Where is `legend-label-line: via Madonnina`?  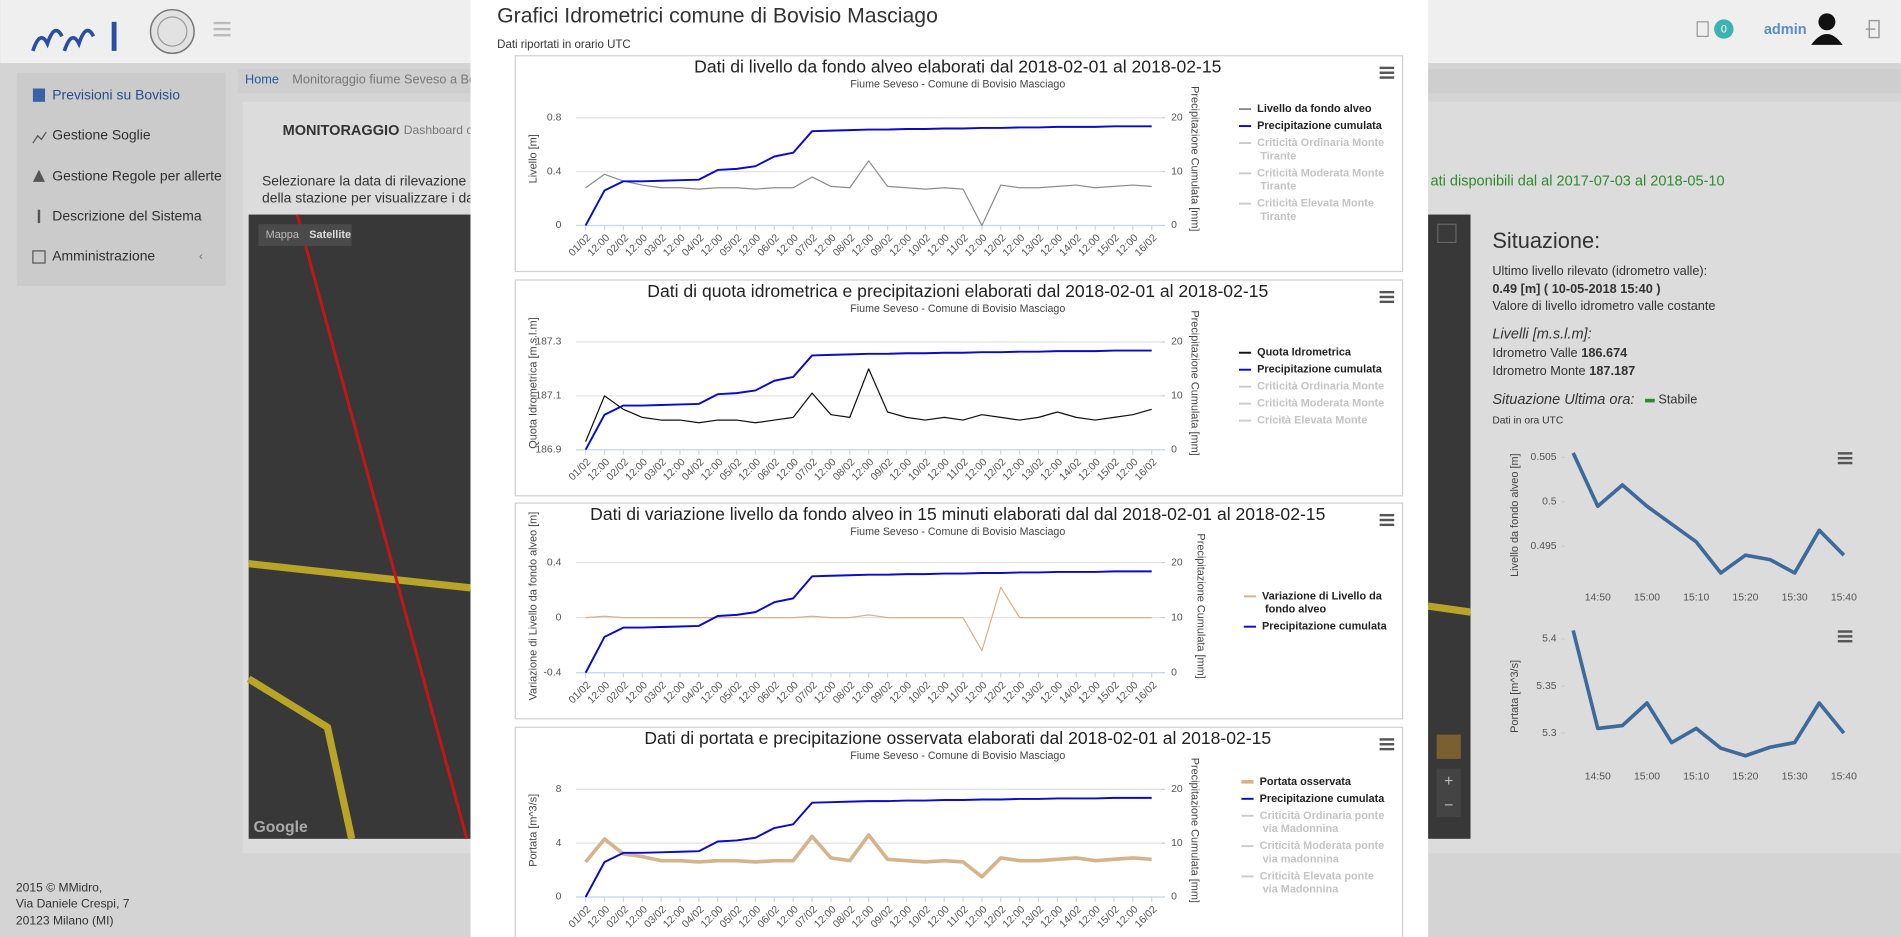 legend-label-line: via Madonnina is located at coordinates (1300, 890).